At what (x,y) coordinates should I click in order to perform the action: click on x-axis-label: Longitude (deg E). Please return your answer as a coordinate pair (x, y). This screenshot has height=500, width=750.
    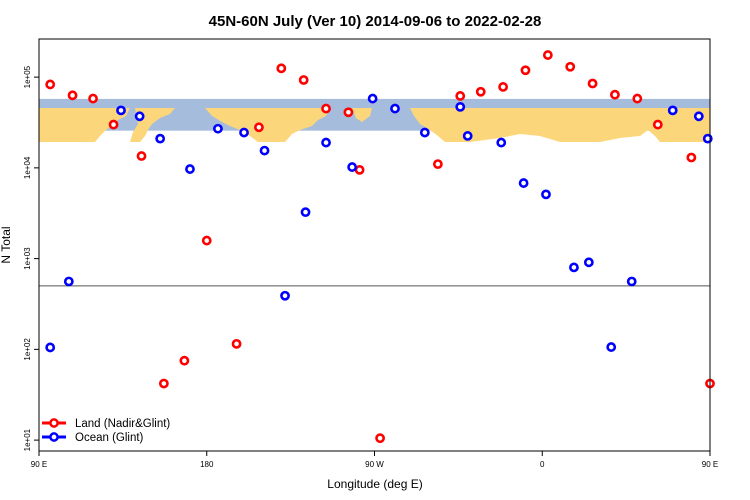
    Looking at the image, I should click on (374, 484).